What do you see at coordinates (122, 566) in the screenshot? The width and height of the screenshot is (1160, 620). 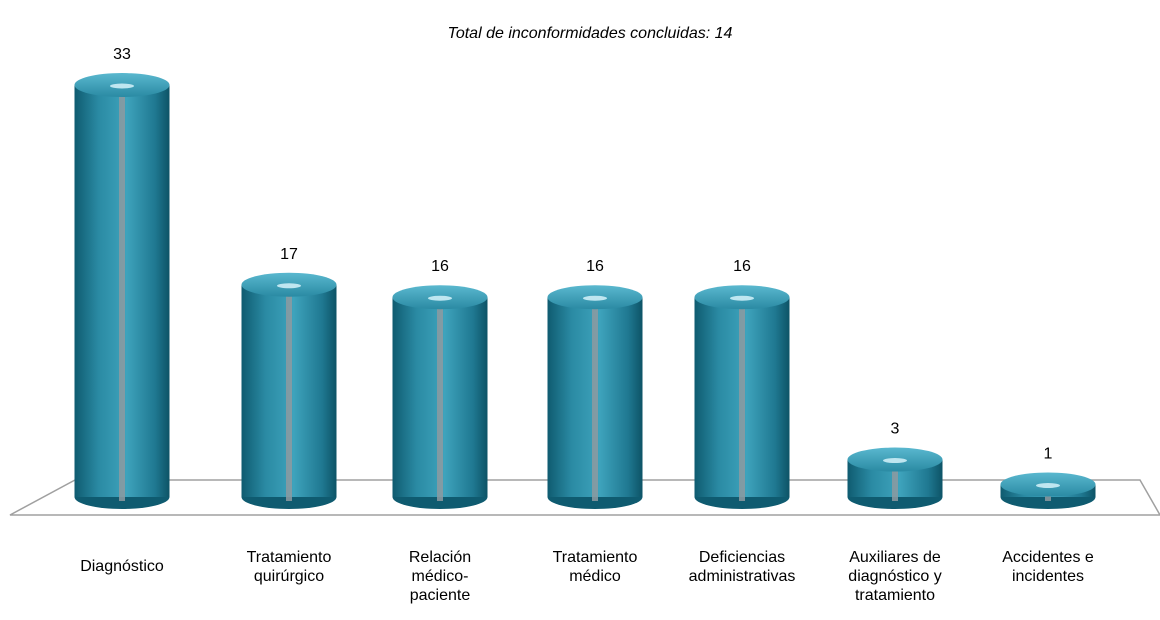 I see `x-tick-label: Diagnóstico` at bounding box center [122, 566].